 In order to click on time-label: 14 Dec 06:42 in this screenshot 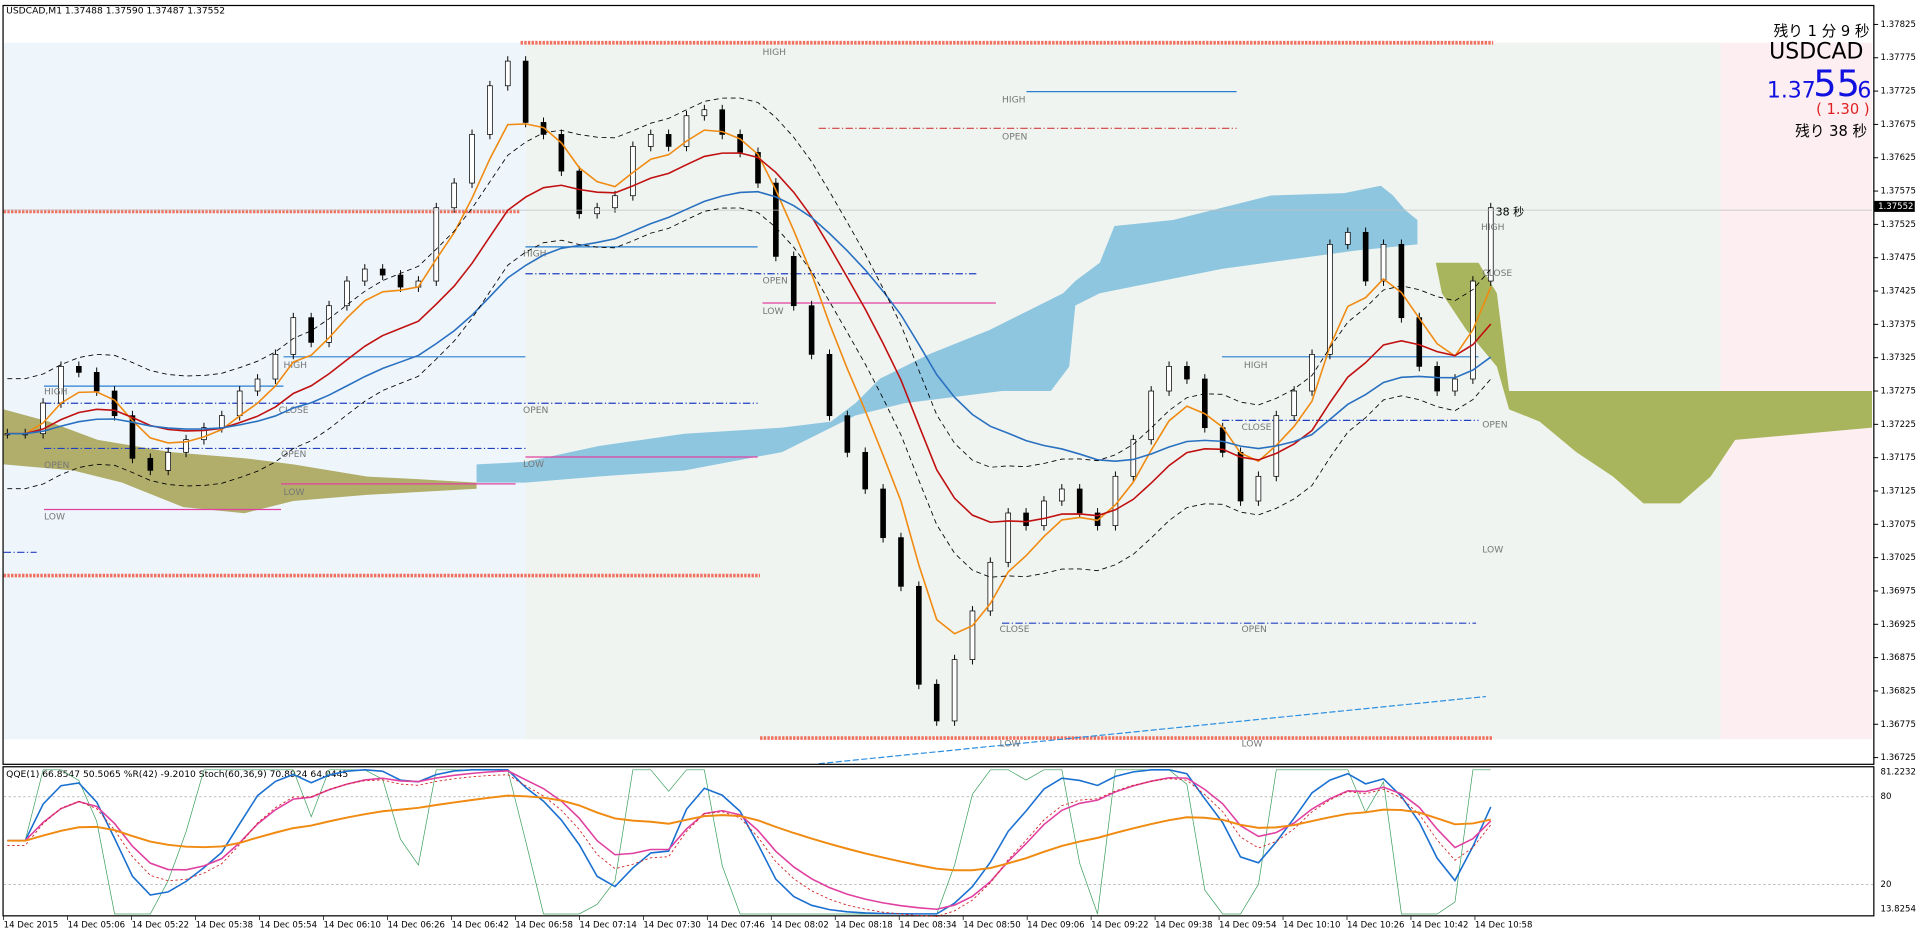, I will do `click(479, 926)`.